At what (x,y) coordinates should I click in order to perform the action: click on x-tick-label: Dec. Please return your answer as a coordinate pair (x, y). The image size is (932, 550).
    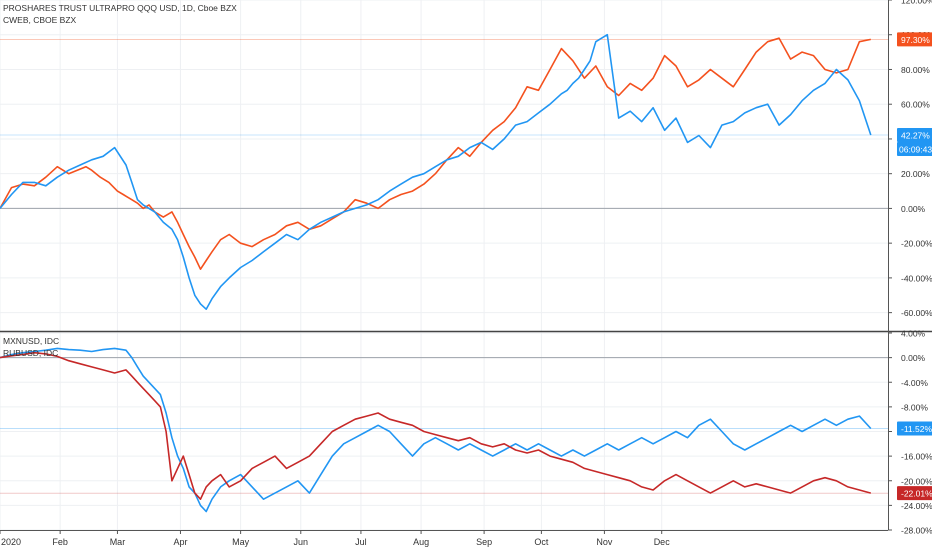
    Looking at the image, I should click on (662, 542).